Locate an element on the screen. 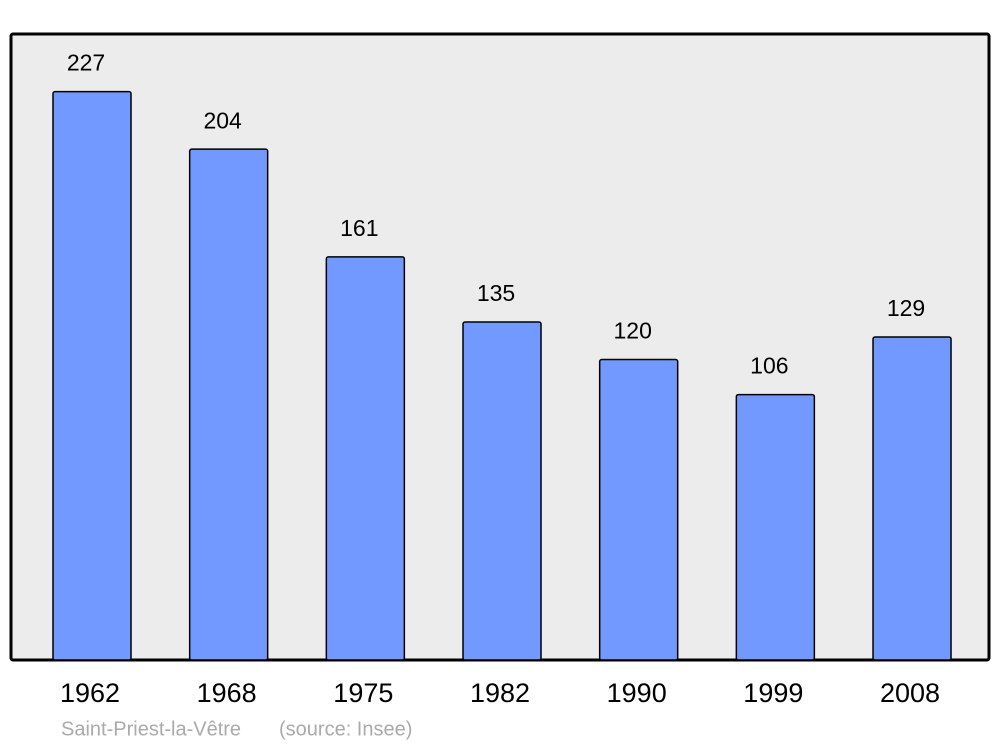  value-label: 135 is located at coordinates (496, 293).